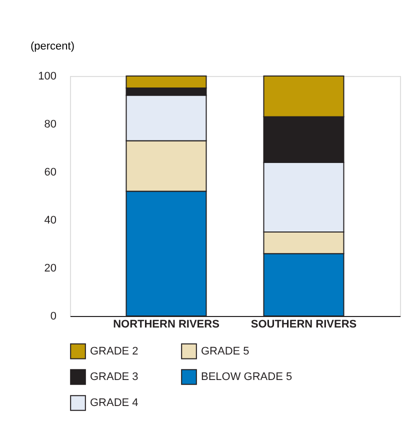  What do you see at coordinates (114, 377) in the screenshot?
I see `legend-label: GRADE 3` at bounding box center [114, 377].